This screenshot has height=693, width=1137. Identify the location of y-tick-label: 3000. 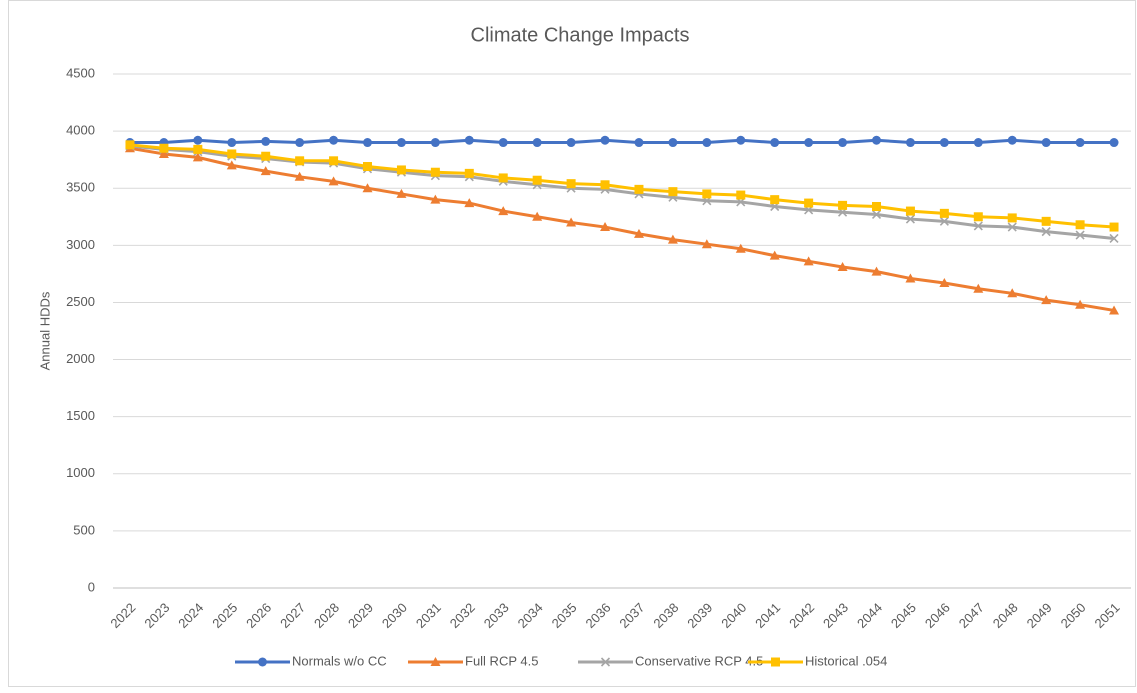
(80, 244).